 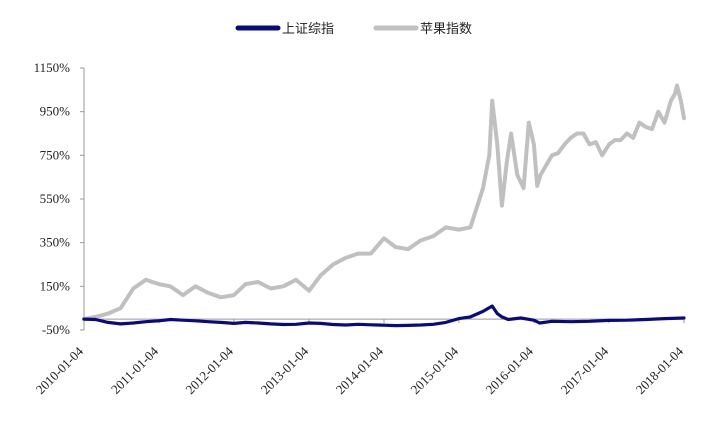 I want to click on x-tick-label: 2010-01-04, so click(x=60, y=370).